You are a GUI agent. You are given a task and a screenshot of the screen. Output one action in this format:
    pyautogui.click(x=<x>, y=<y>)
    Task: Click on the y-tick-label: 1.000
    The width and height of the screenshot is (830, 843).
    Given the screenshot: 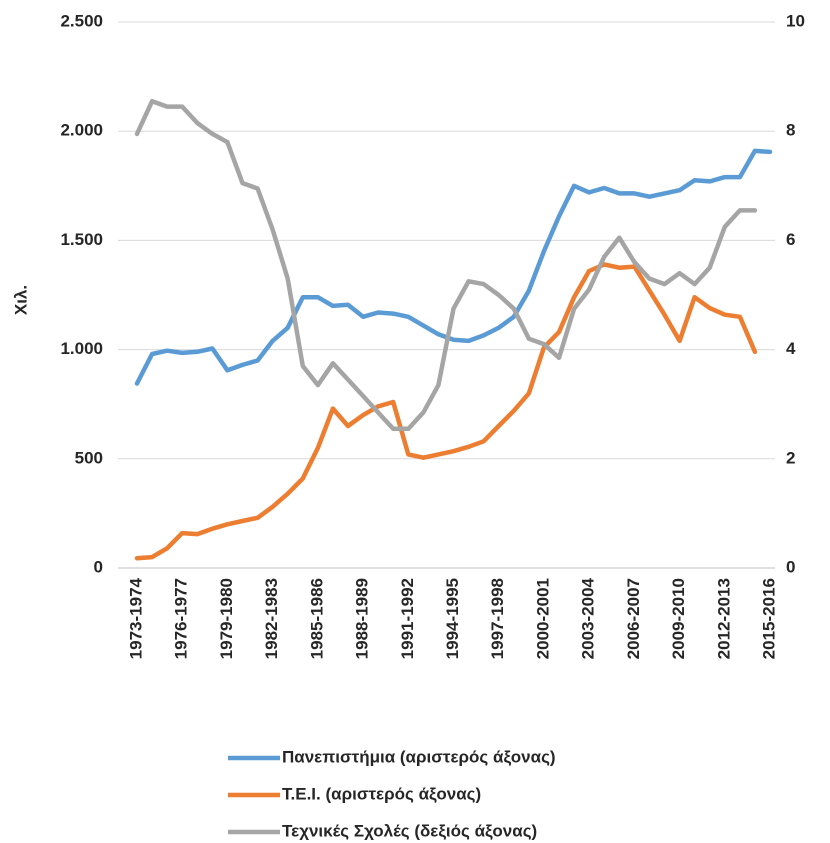 What is the action you would take?
    pyautogui.click(x=81, y=348)
    